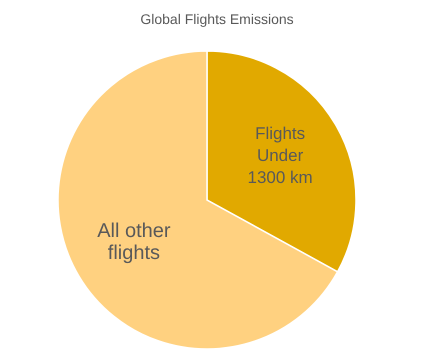  I want to click on slice-label: Flights Under 1300 km, so click(280, 156).